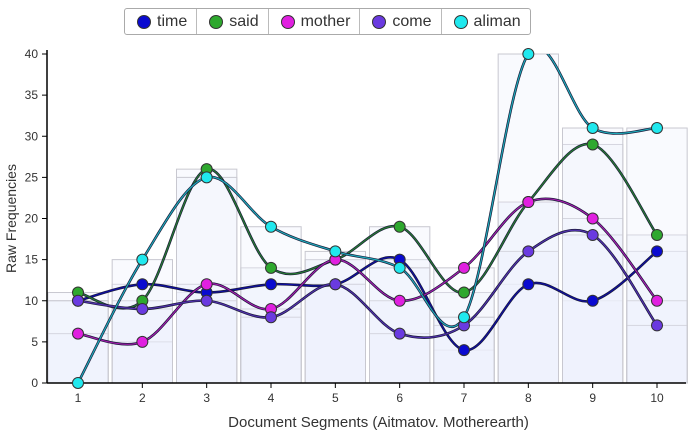 The height and width of the screenshot is (435, 691). I want to click on legend-label: said, so click(244, 21).